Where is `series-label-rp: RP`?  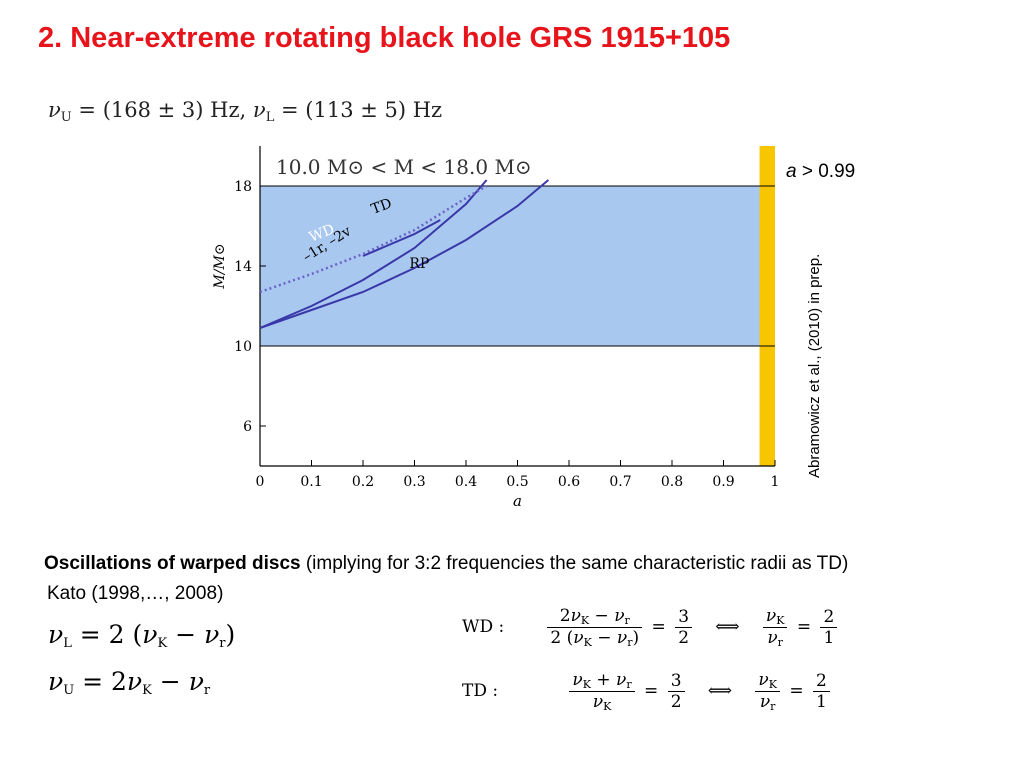 series-label-rp: RP is located at coordinates (419, 264).